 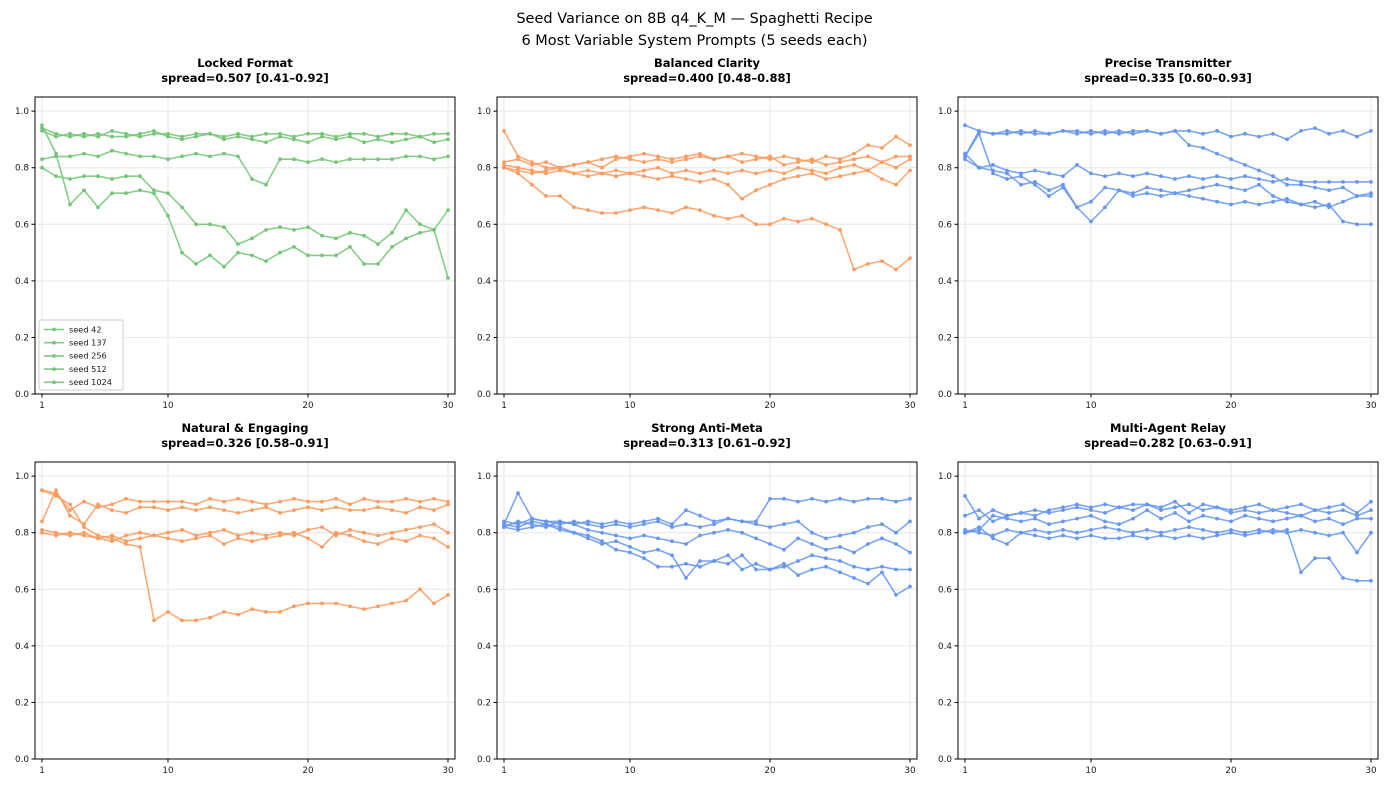 I want to click on subplot-natural-engaging: 0.0 0.2 0.4 0.6 0.8 1.0 1 10 20 30, so click(x=235, y=618).